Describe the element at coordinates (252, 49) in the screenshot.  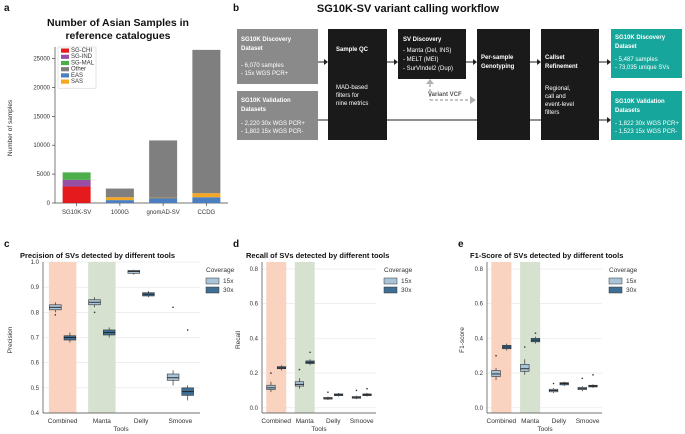
I see `discovery-title-2: Dataset` at that location.